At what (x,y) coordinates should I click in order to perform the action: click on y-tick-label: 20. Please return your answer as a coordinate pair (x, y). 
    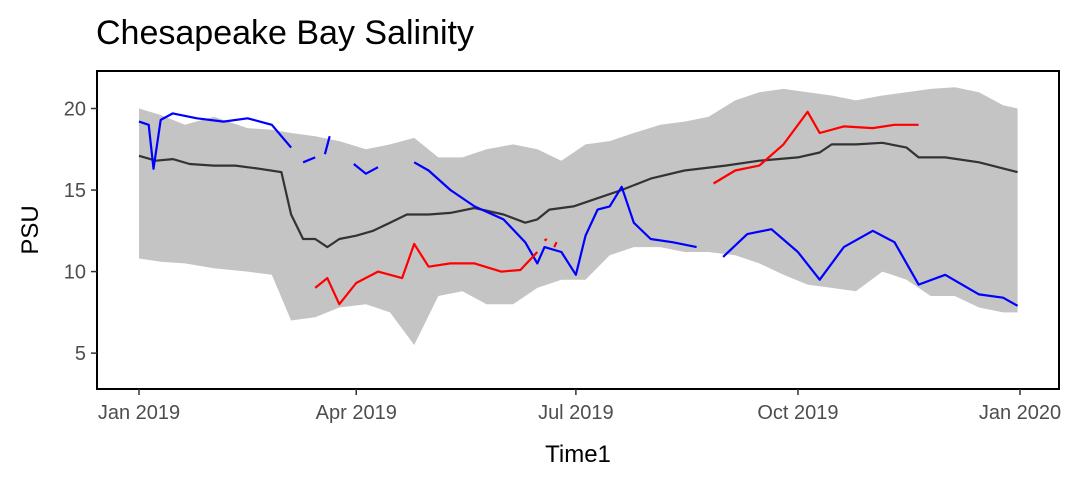
    Looking at the image, I should click on (75, 110).